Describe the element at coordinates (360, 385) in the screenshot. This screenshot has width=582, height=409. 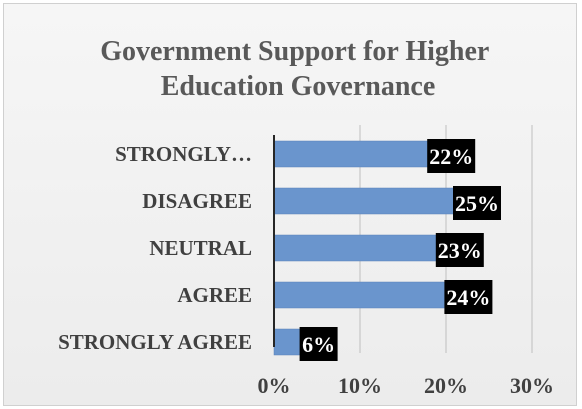
I see `x-tick-label: 10%` at that location.